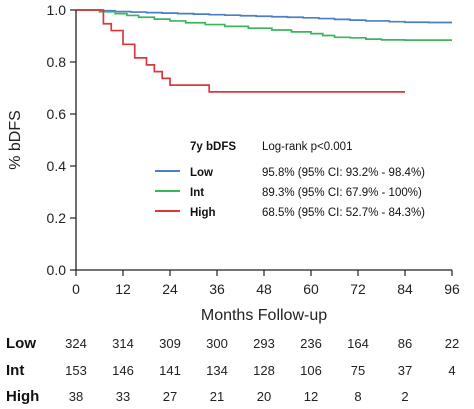  I want to click on risk-cell: 293, so click(264, 343).